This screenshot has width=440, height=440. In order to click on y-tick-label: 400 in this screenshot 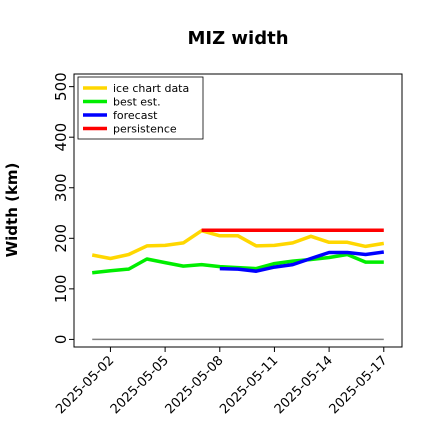, I will do `click(61, 137)`.